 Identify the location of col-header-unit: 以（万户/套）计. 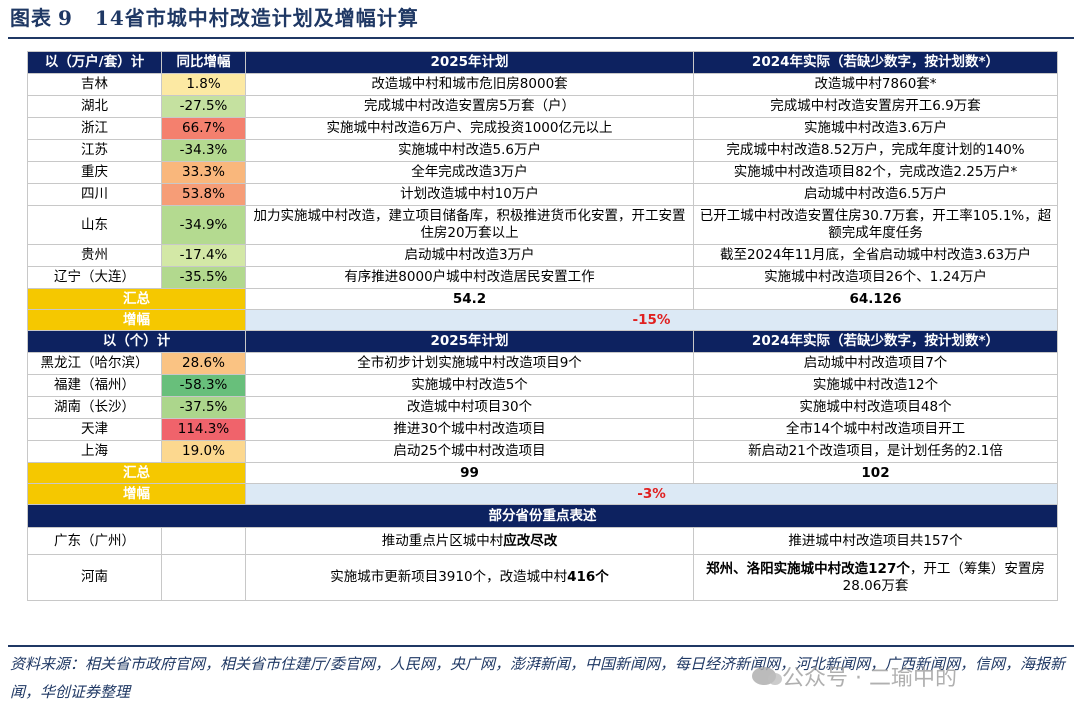
(94, 62).